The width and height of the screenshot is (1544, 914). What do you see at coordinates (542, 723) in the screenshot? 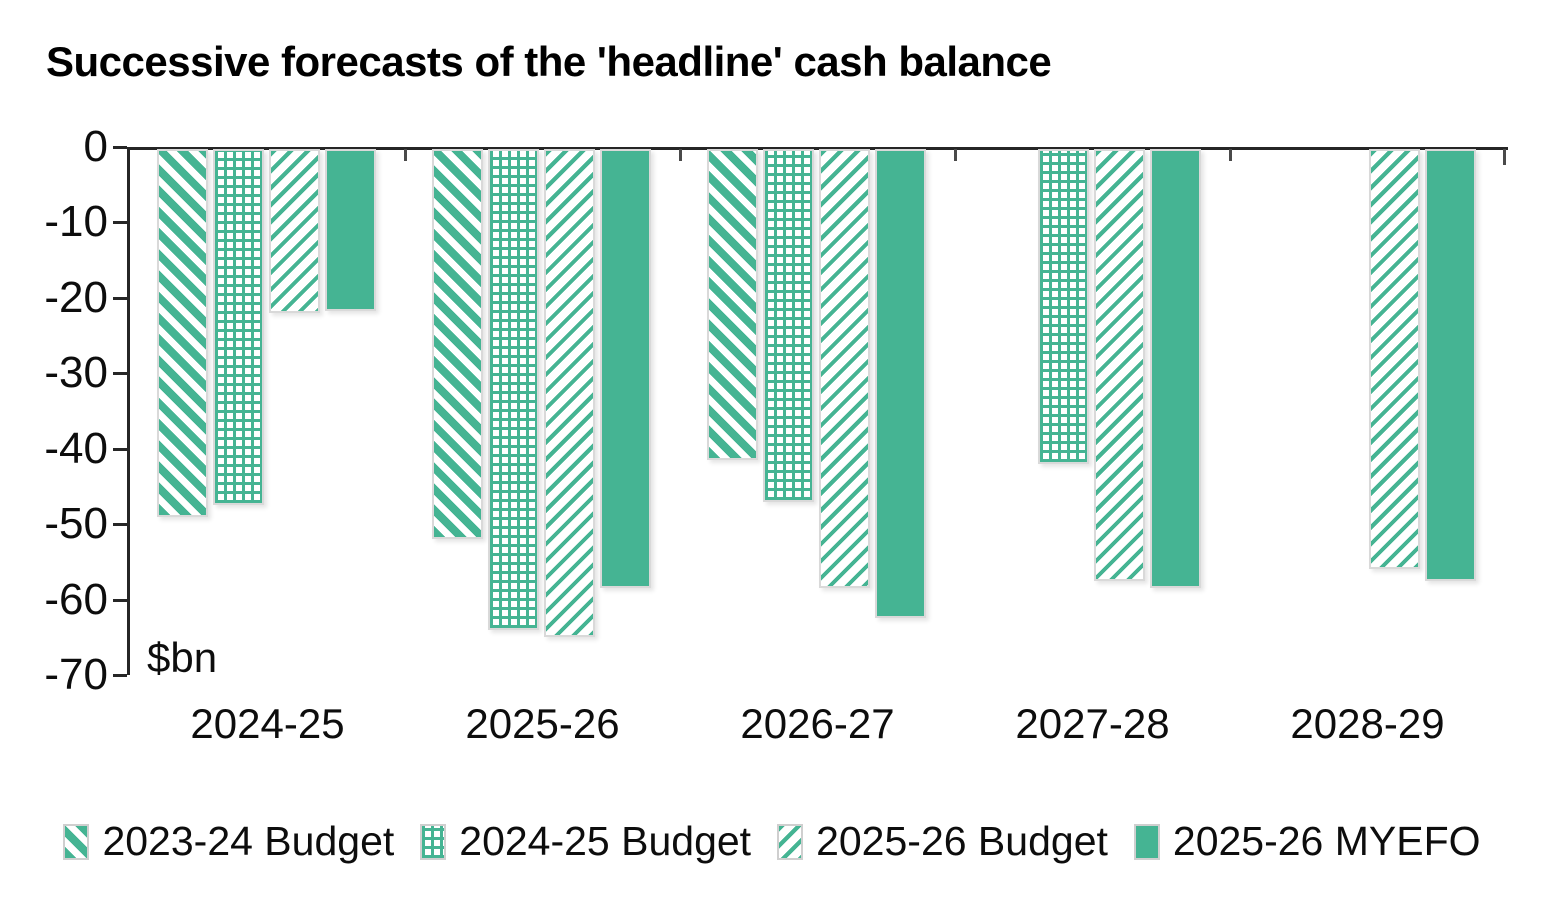
I see `category-label: 2025-26` at bounding box center [542, 723].